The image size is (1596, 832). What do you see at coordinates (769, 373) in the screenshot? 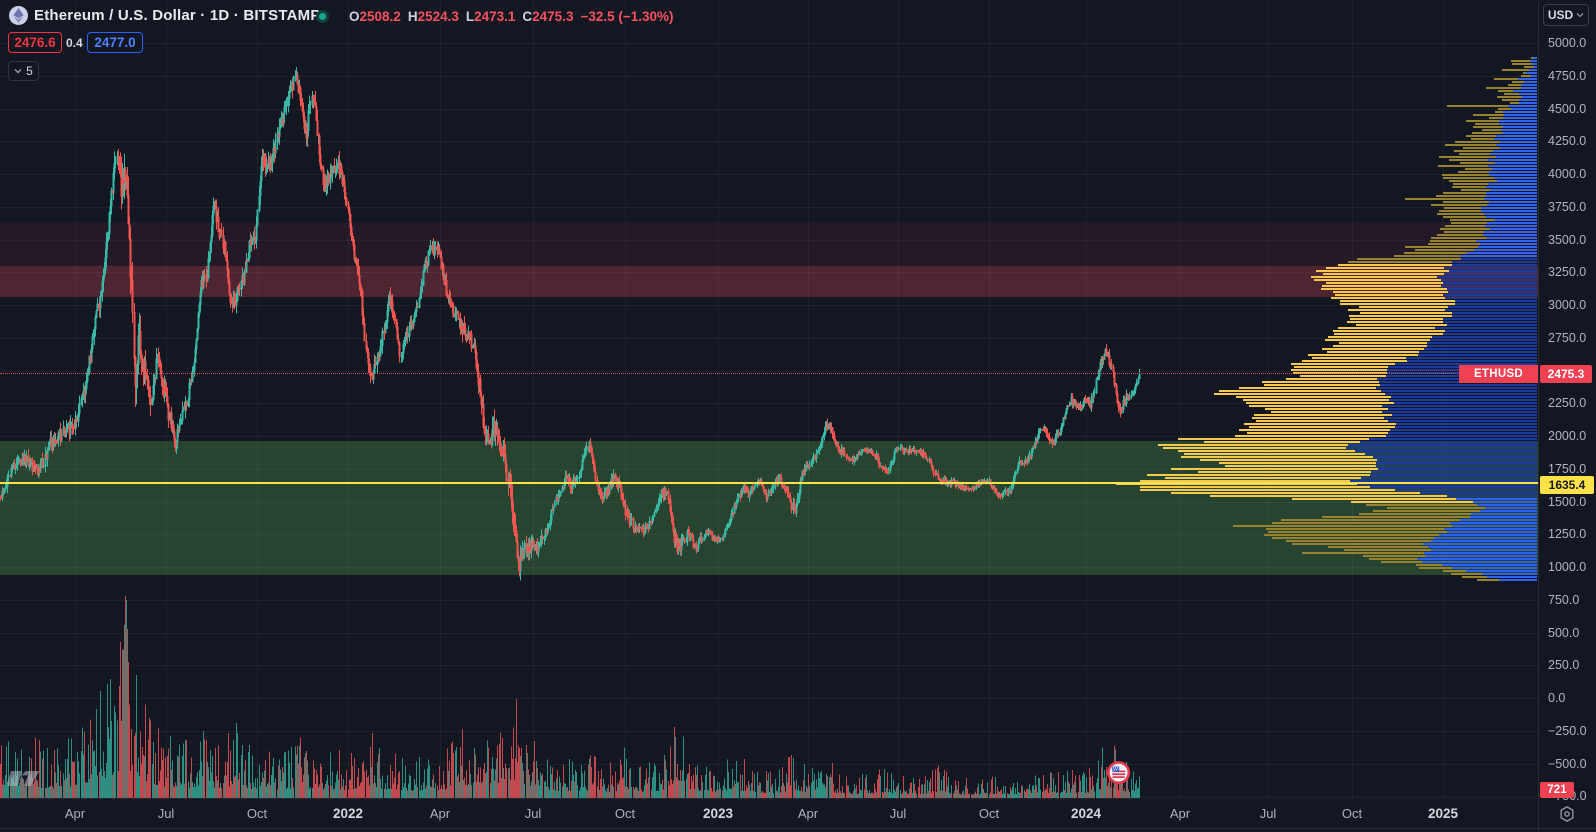
I see `current-price-line` at bounding box center [769, 373].